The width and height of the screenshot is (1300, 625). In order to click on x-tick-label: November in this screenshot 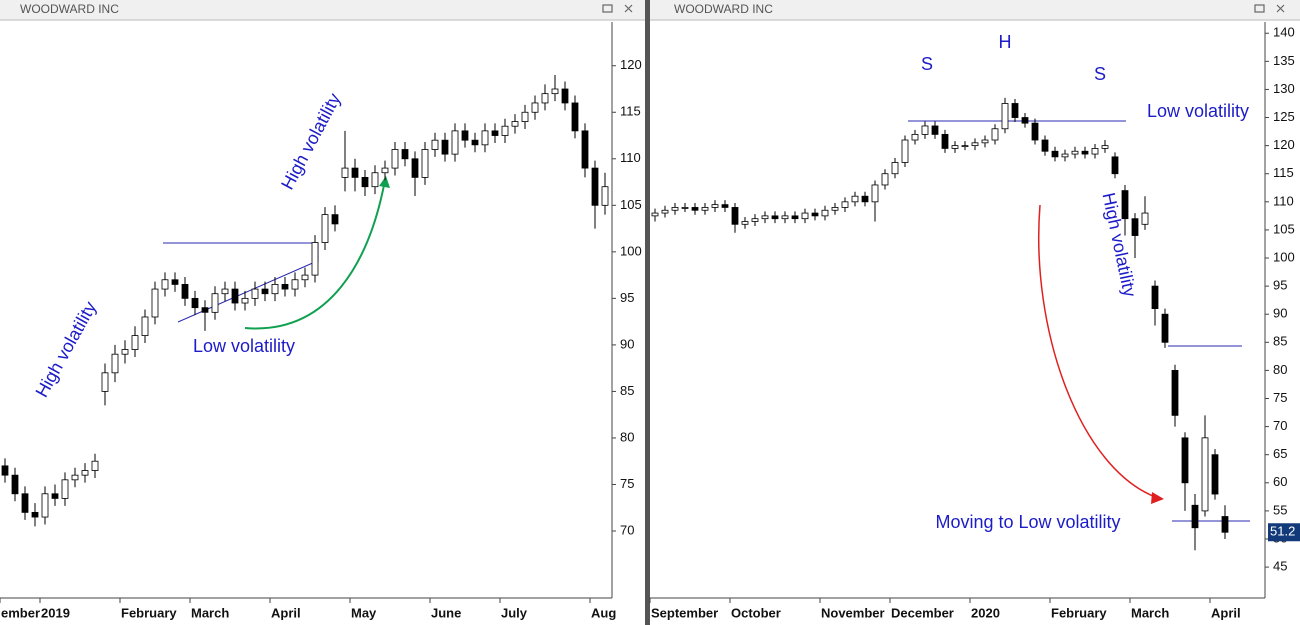, I will do `click(853, 612)`.